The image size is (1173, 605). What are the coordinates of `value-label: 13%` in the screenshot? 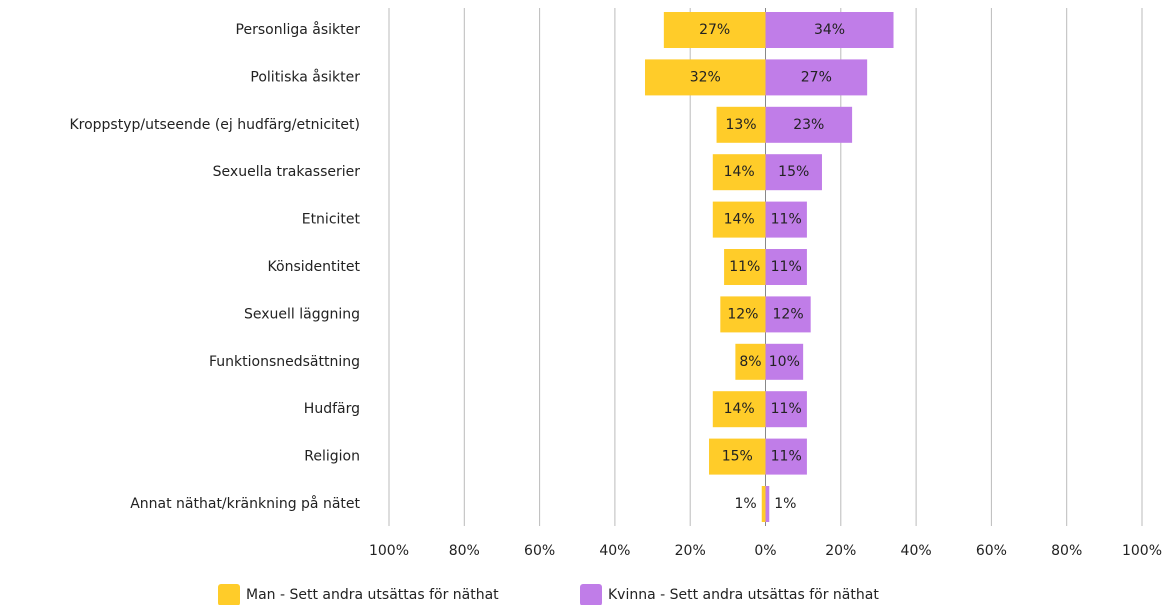 It's located at (740, 125).